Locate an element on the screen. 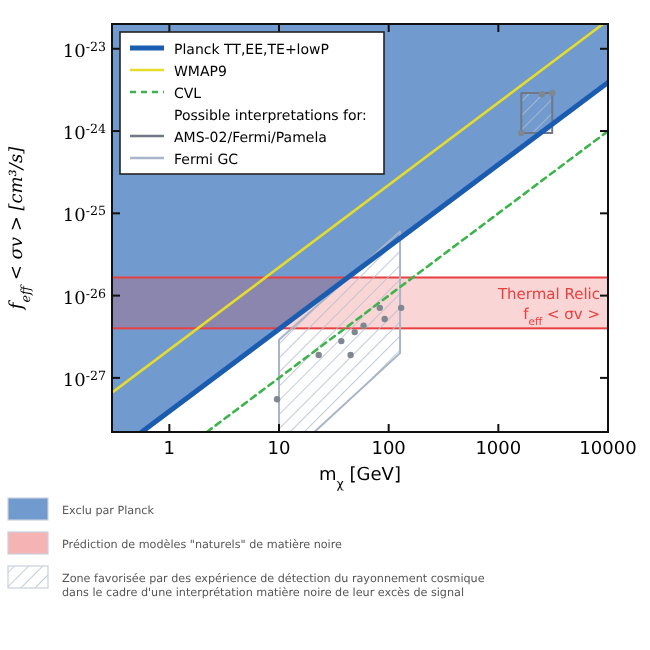 The width and height of the screenshot is (650, 650). x-tick-label: 10000 is located at coordinates (608, 450).